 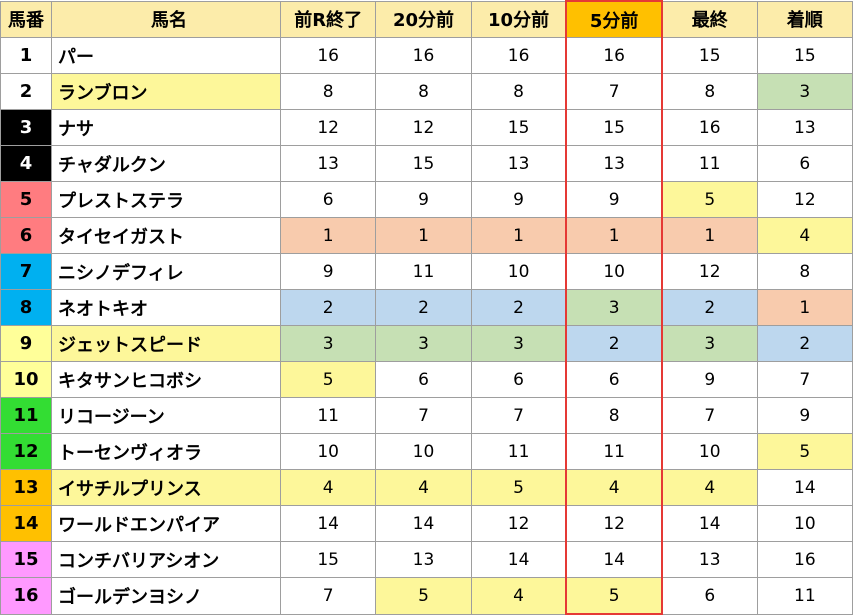 I want to click on cell-final: 6, so click(x=709, y=596).